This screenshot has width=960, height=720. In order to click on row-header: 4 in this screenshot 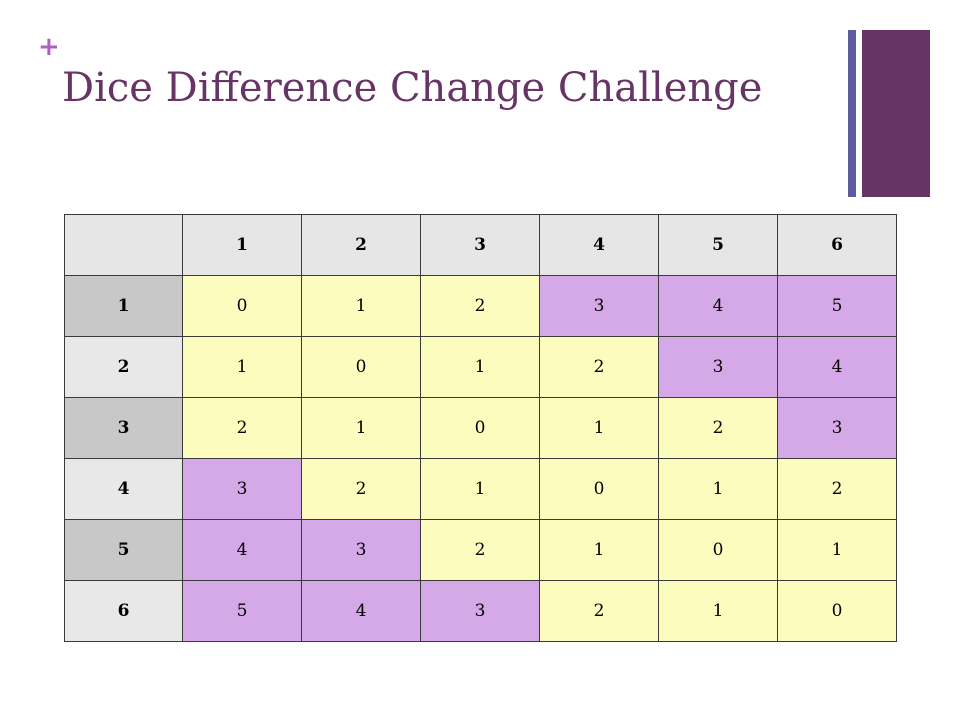, I will do `click(123, 489)`.